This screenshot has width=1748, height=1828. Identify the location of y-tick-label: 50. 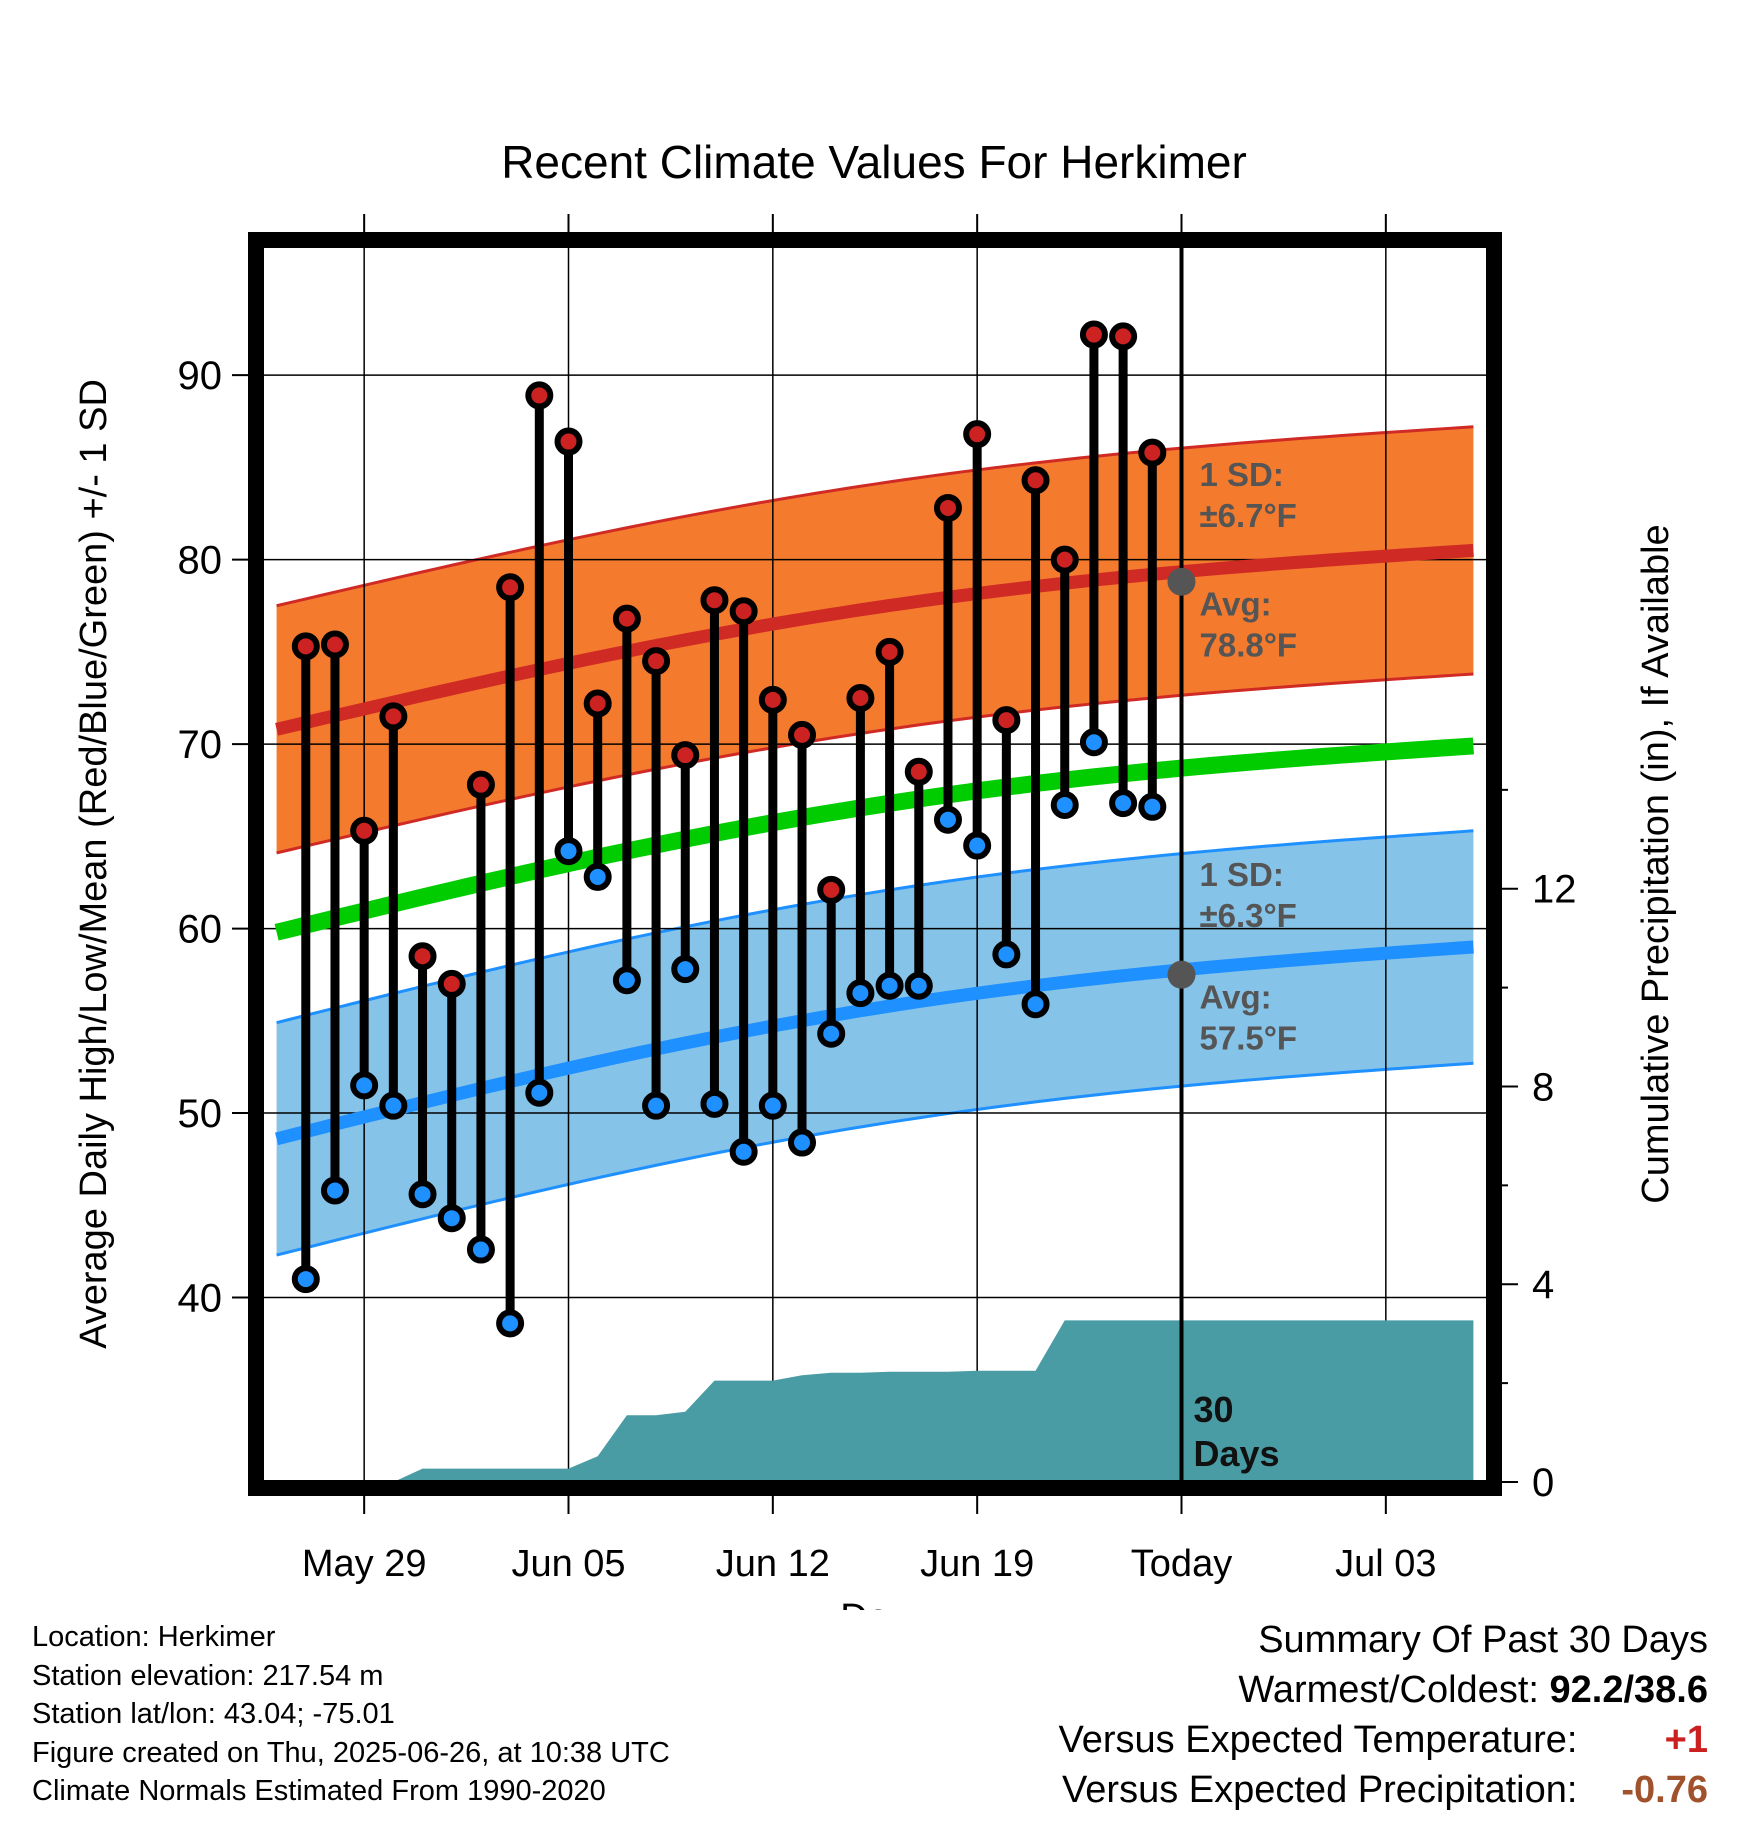
(200, 1114).